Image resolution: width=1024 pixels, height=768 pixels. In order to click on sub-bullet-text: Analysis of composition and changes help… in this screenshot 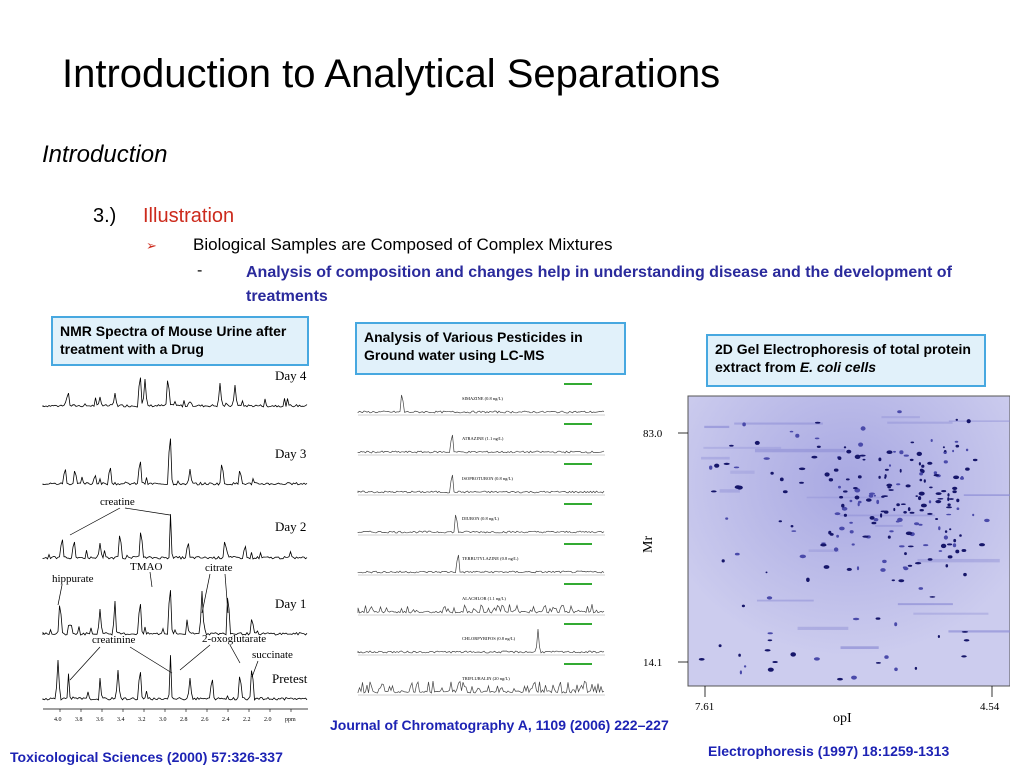, I will do `click(599, 284)`.